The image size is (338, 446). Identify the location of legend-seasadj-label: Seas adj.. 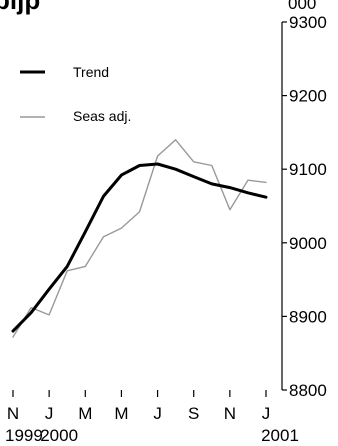
(102, 116).